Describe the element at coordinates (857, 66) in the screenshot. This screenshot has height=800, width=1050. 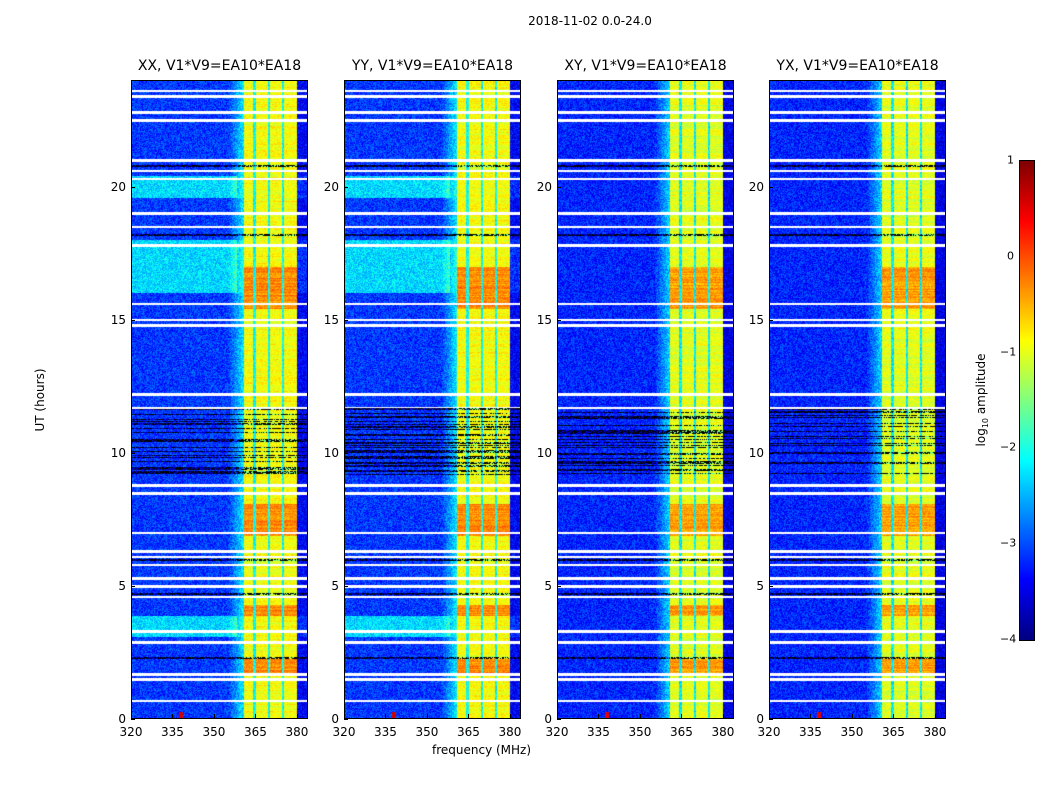
I see `panel-title: YX, V1*V9=EA10*EA18` at that location.